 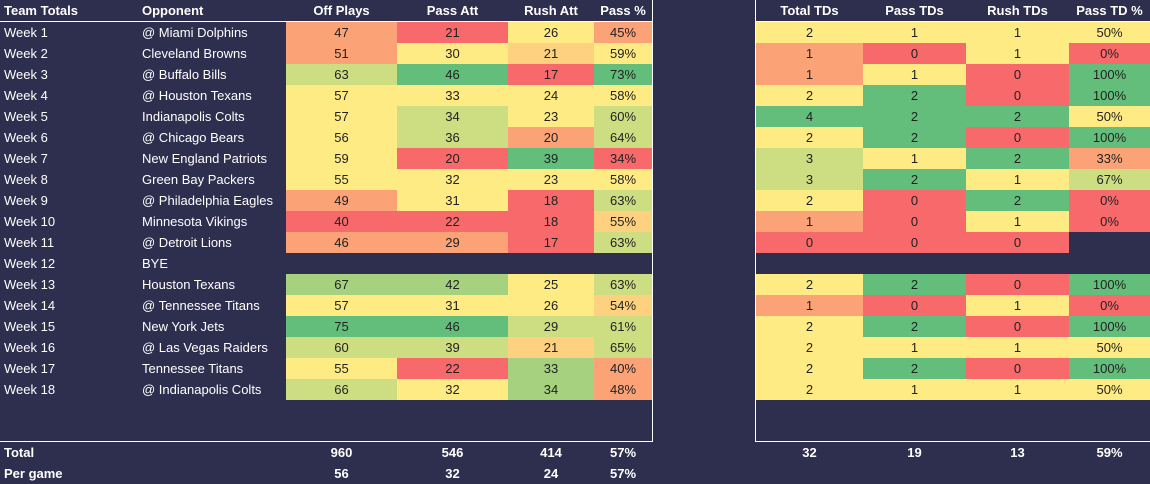 What do you see at coordinates (551, 326) in the screenshot?
I see `stat-cell: 29` at bounding box center [551, 326].